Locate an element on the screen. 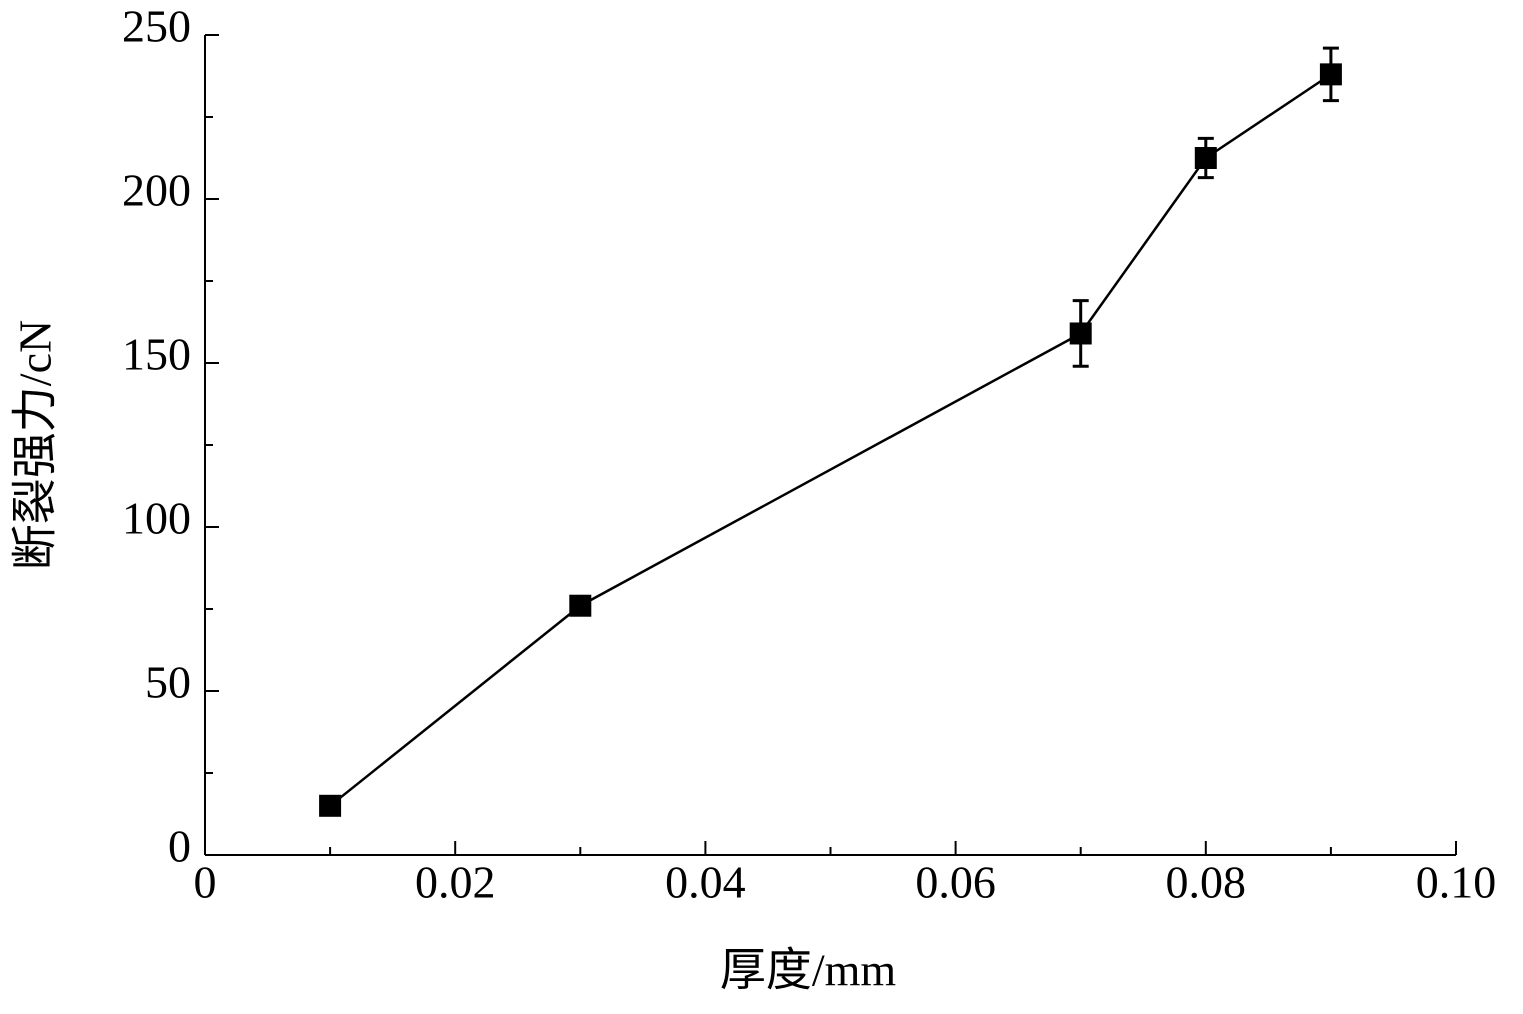 This screenshot has width=1523, height=1014. y-tick-label: 100 is located at coordinates (156, 518).